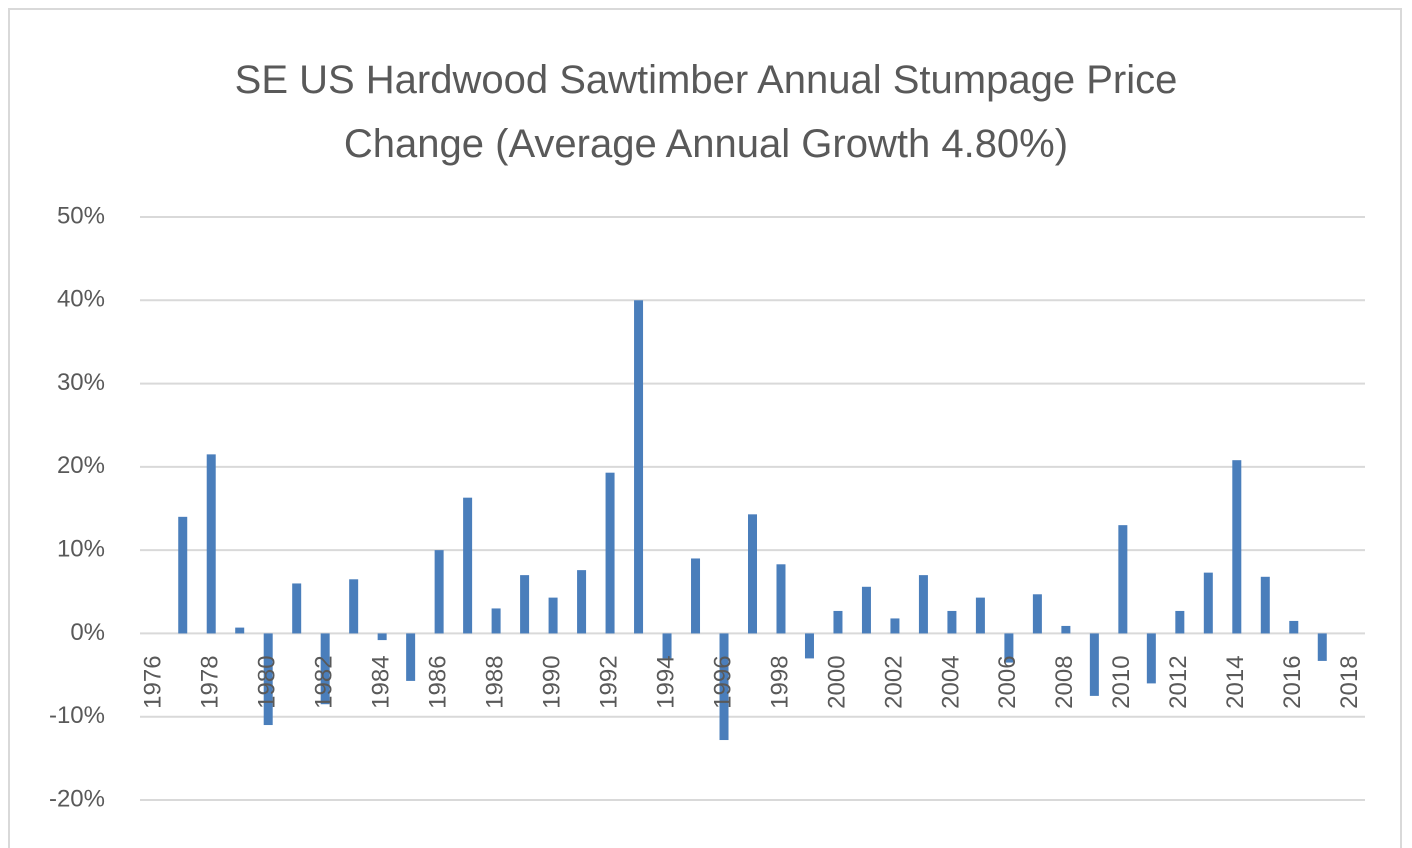 The width and height of the screenshot is (1412, 848). What do you see at coordinates (1007, 681) in the screenshot?
I see `x-tick-label: 2006` at bounding box center [1007, 681].